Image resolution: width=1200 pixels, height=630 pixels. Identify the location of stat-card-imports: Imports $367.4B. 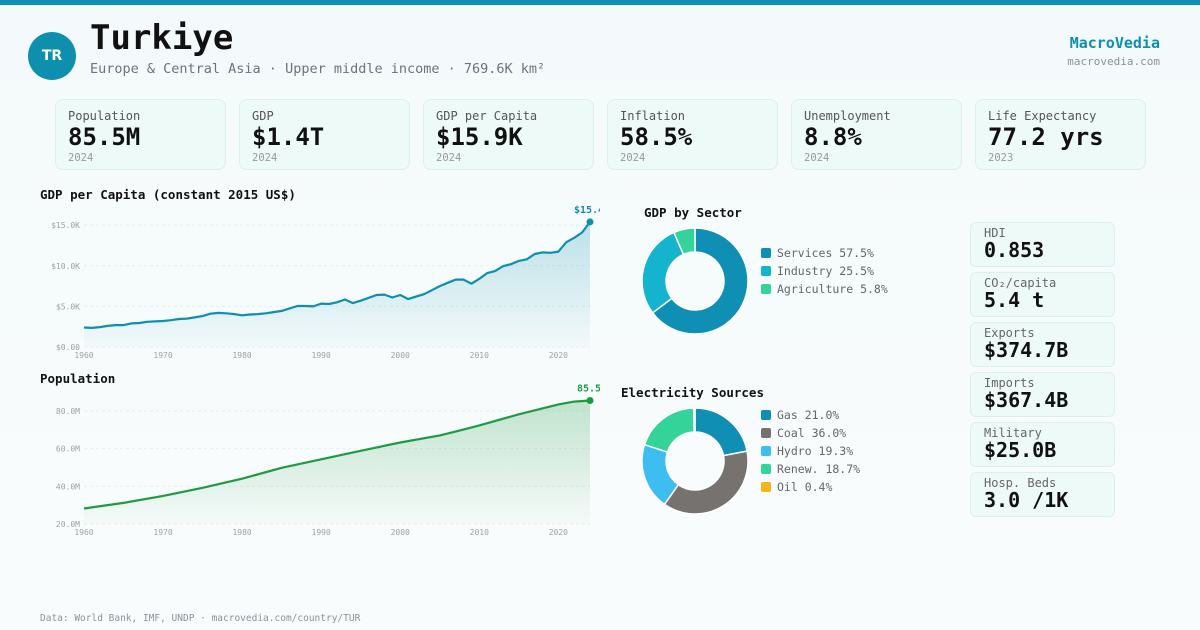
(1042, 394).